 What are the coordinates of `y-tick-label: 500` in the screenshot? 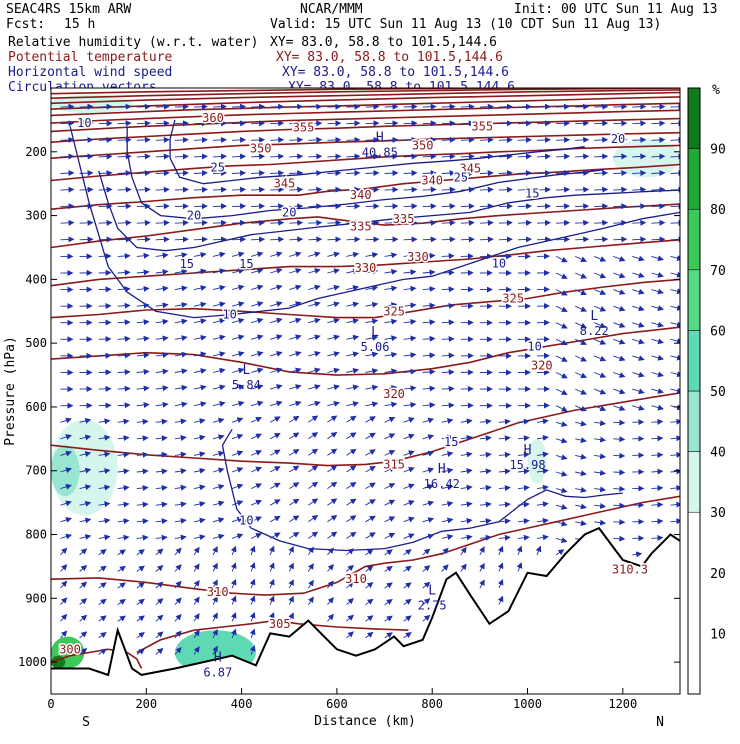 It's located at (36, 343).